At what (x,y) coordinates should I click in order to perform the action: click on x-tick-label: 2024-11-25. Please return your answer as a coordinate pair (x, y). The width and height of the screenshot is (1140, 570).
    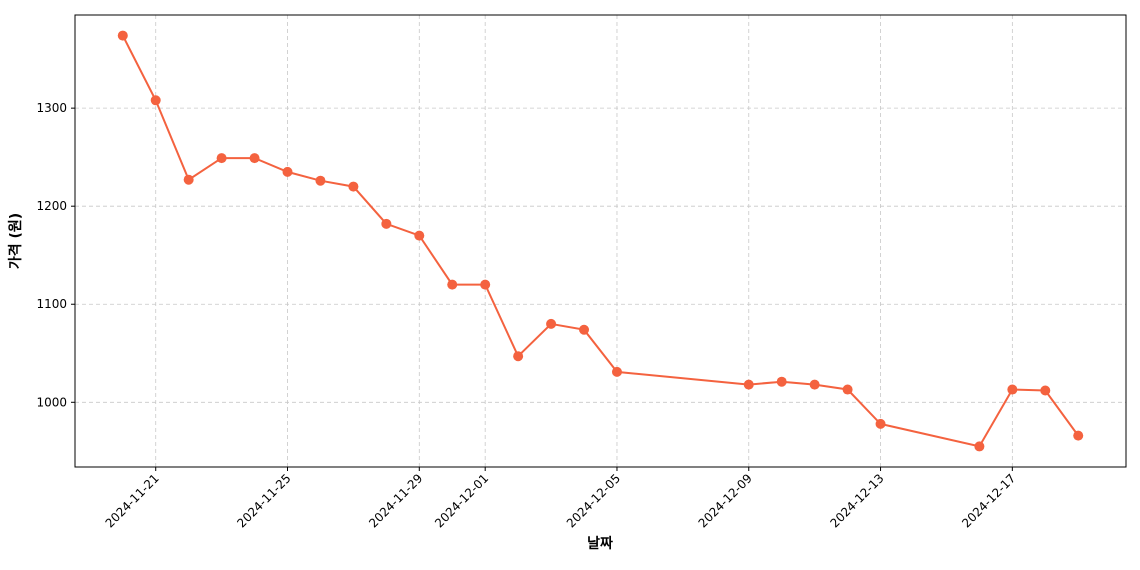
    Looking at the image, I should click on (263, 500).